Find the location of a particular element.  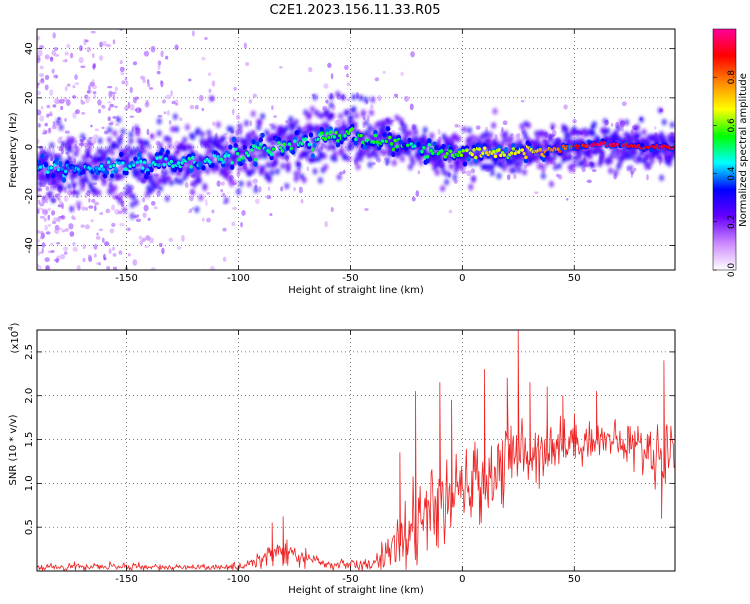

y-tick-label: 0.5 is located at coordinates (29, 527).